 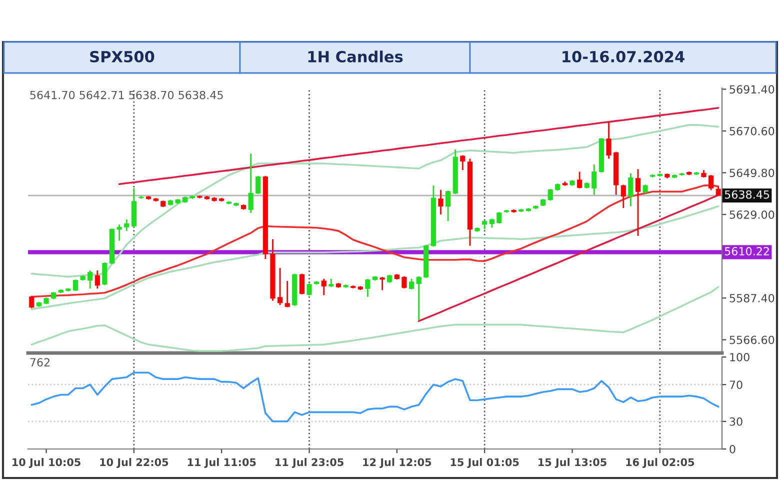 I want to click on x-tick-label: 11 Jul 23:05, so click(x=310, y=463).